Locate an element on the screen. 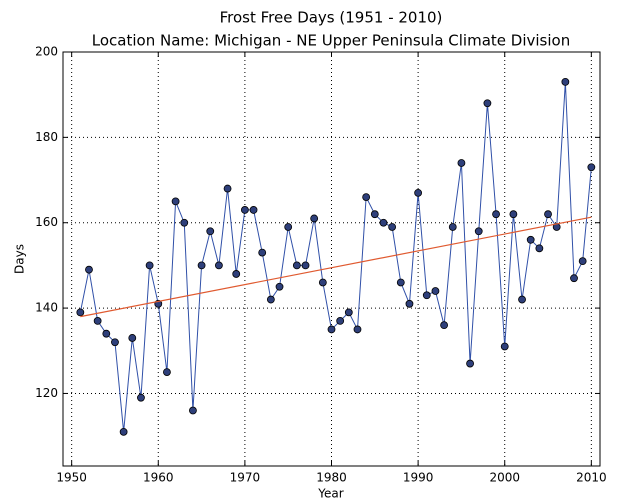 The height and width of the screenshot is (503, 626). x-tick-label: 1990 is located at coordinates (418, 478).